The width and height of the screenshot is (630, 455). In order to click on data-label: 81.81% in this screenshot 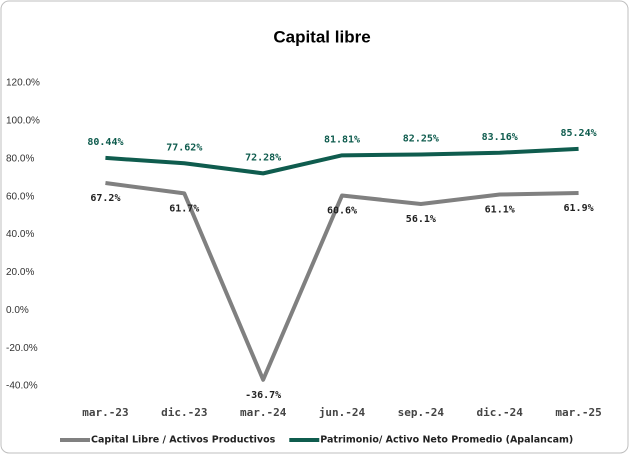, I will do `click(342, 139)`.